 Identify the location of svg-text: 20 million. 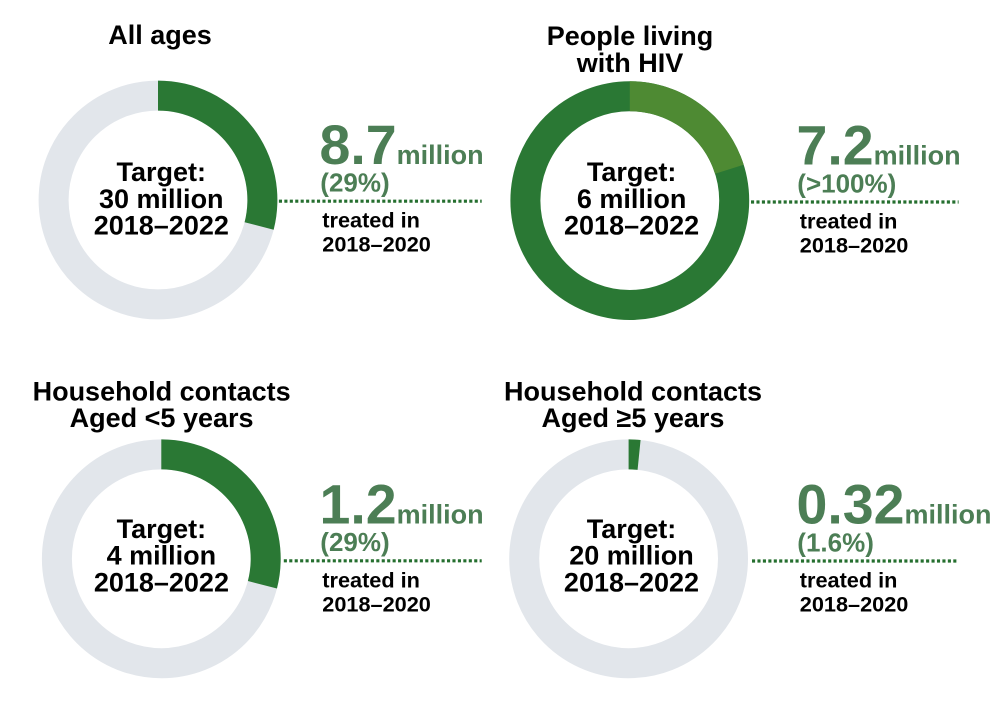
(631, 556).